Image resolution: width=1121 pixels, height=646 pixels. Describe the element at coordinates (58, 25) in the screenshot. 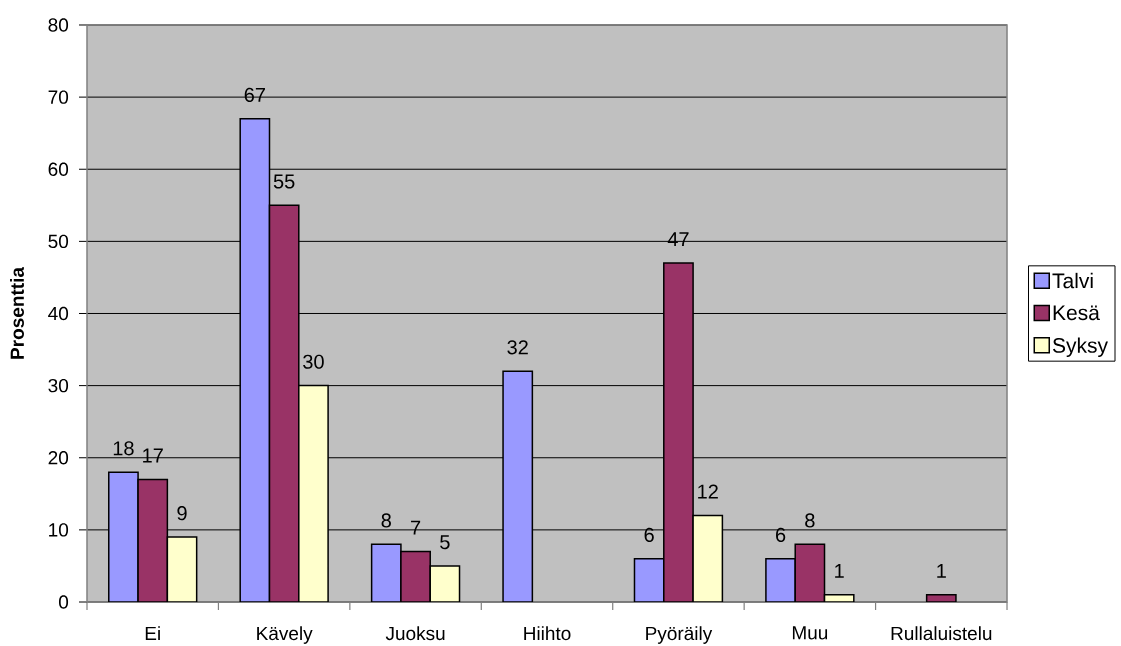

I see `y-tick-label: 80` at that location.